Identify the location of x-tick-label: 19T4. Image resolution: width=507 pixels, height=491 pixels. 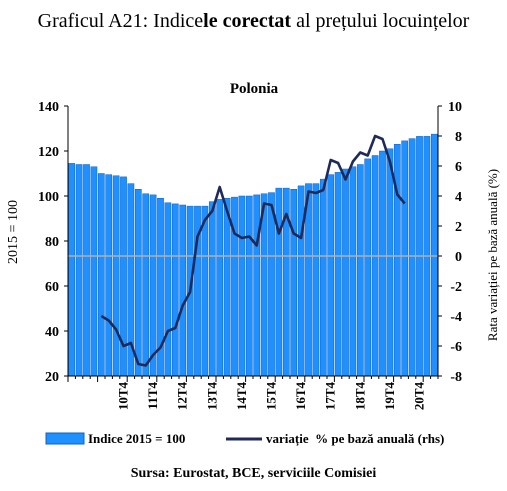
(389, 396).